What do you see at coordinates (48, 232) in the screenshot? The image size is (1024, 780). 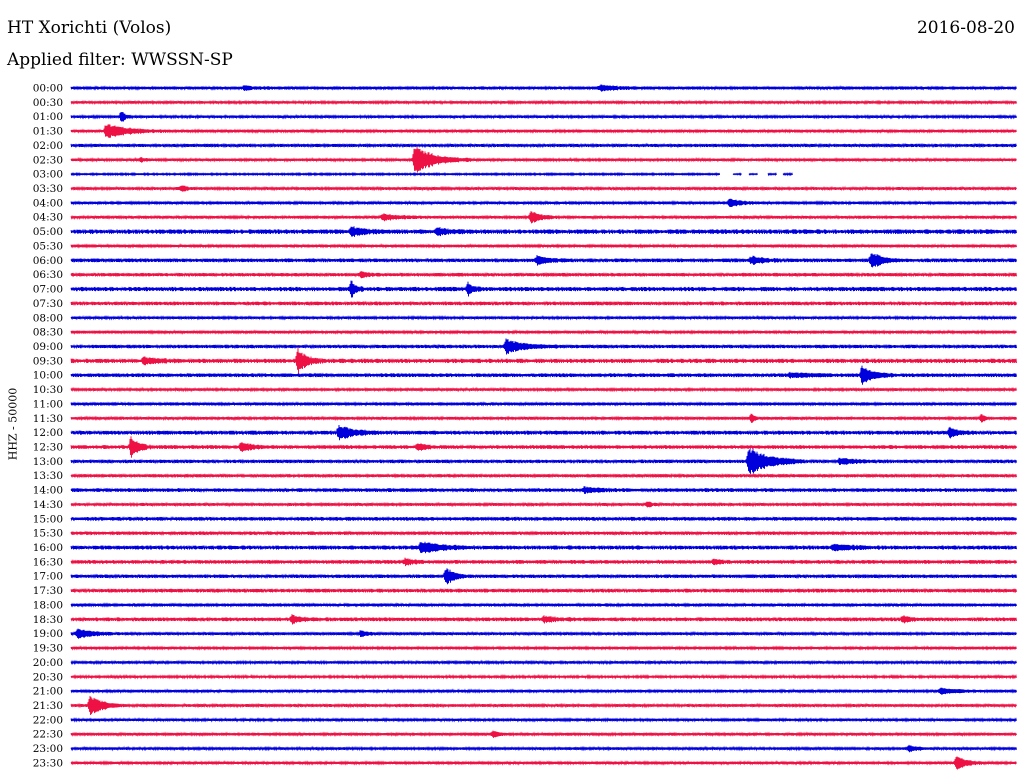 I see `time-tick-label: 05:00` at bounding box center [48, 232].